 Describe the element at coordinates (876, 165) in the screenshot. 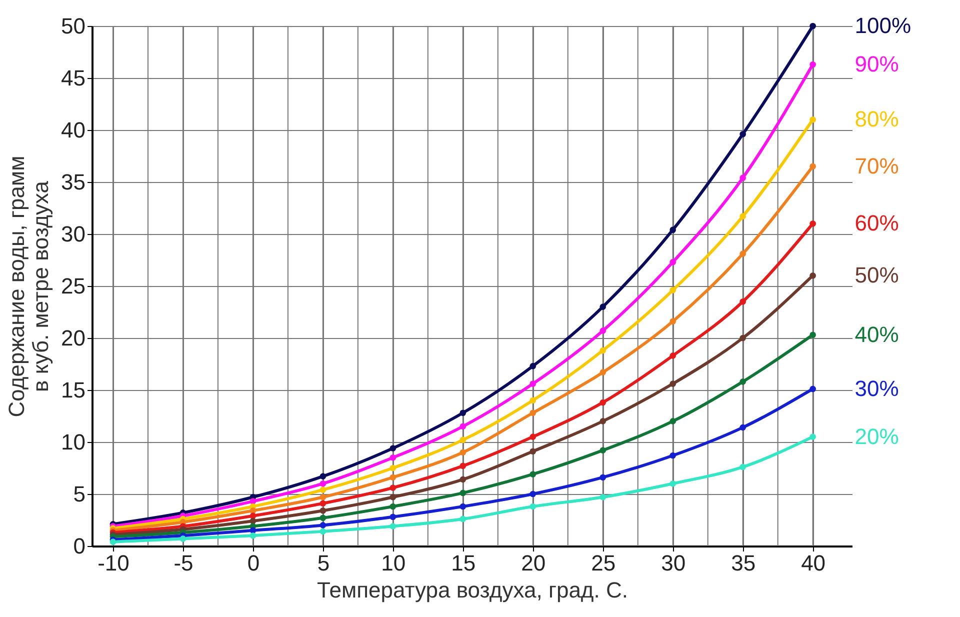

I see `series-label: 70%` at that location.